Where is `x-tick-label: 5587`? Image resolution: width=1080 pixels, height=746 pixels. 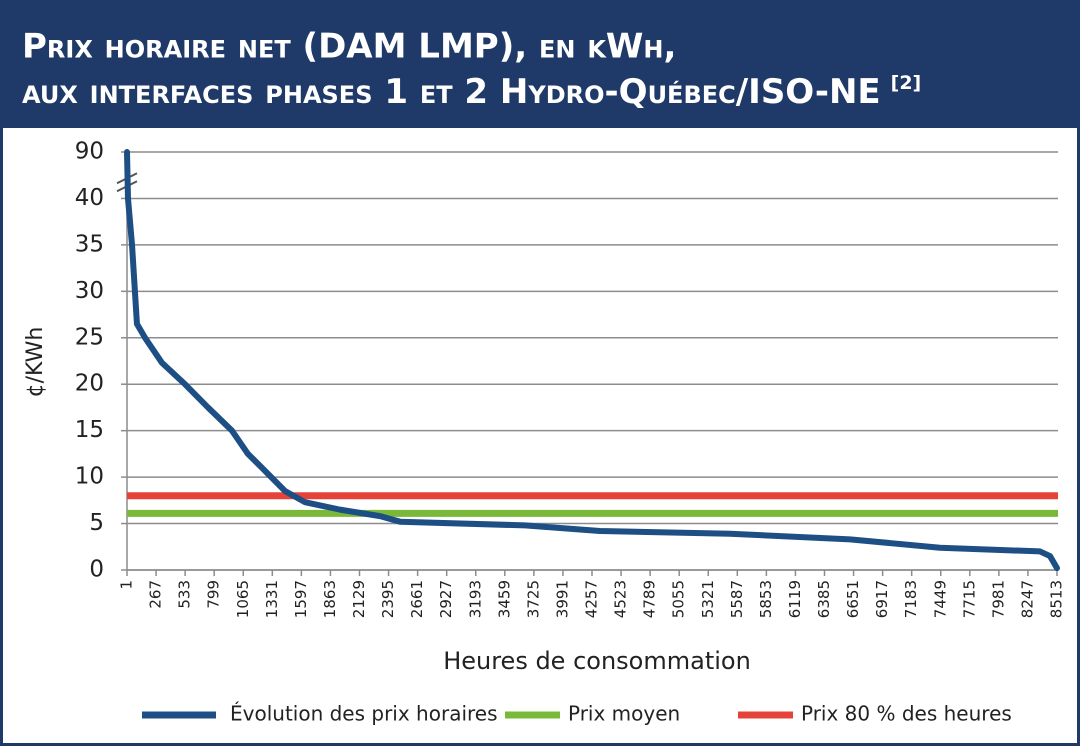 x-tick-label: 5587 is located at coordinates (737, 599).